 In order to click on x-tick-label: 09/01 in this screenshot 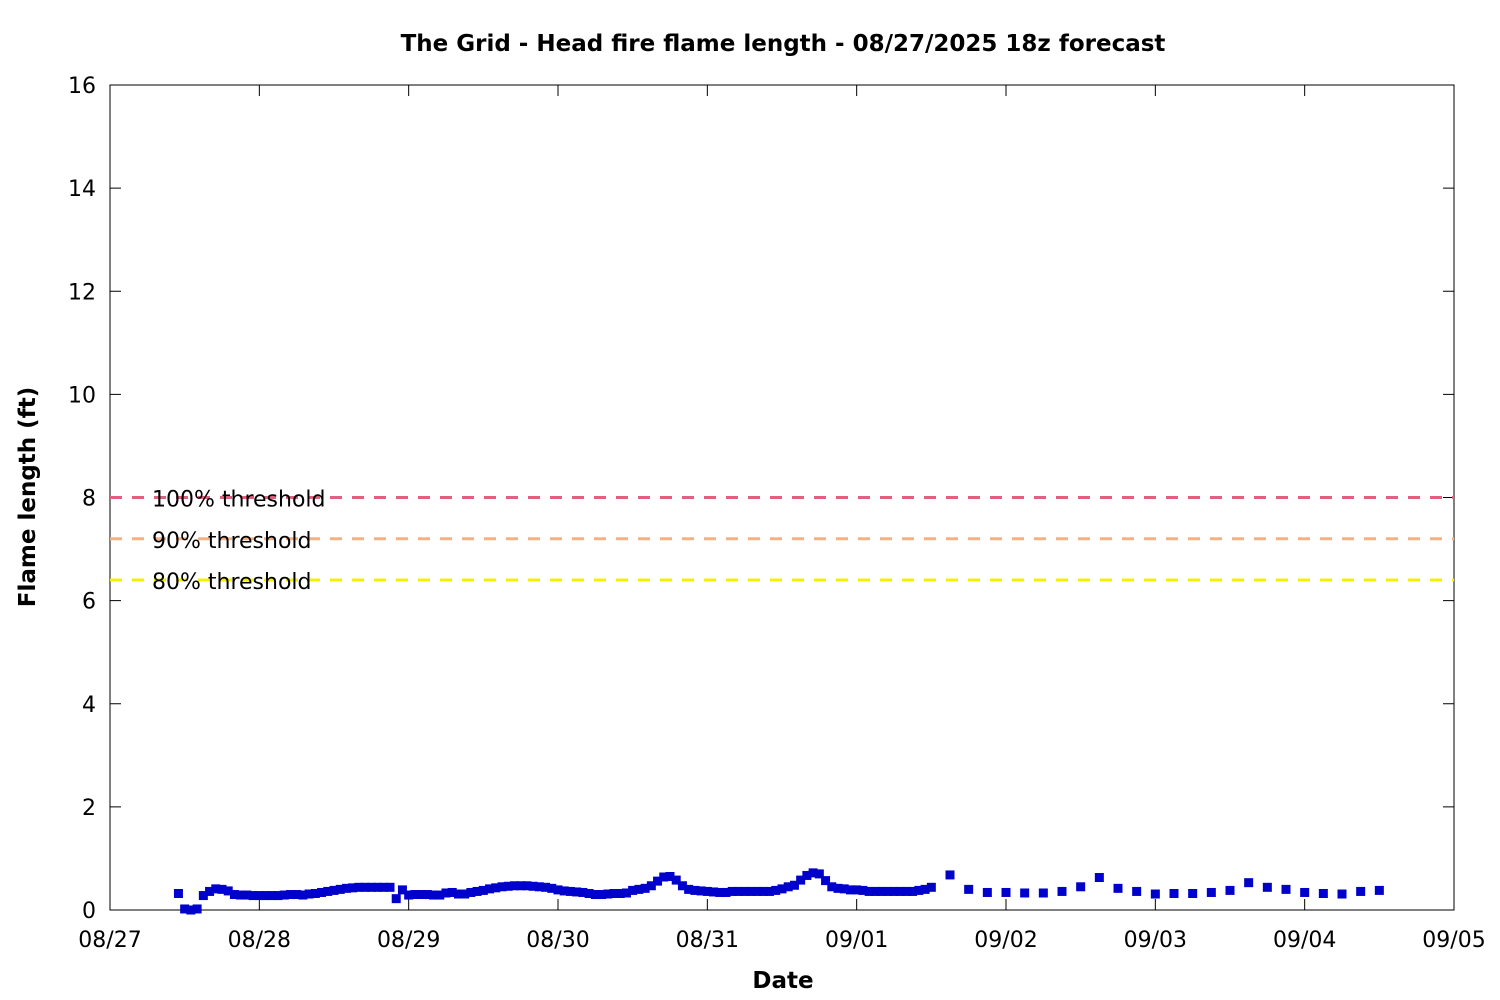, I will do `click(856, 940)`.